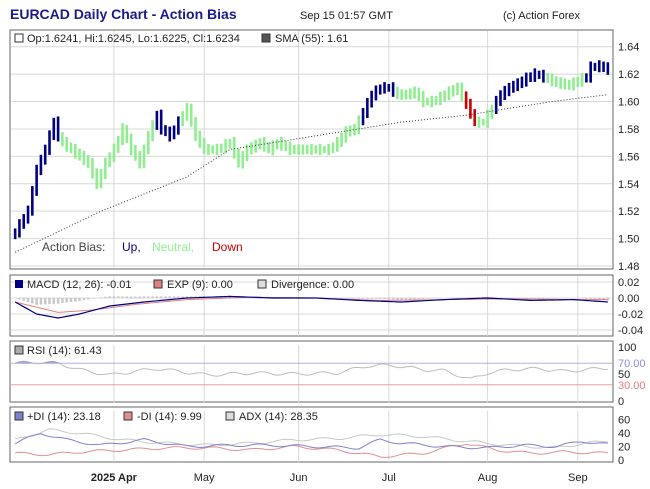 This screenshot has height=489, width=650. I want to click on price-tick-label: 1.52, so click(628, 212).